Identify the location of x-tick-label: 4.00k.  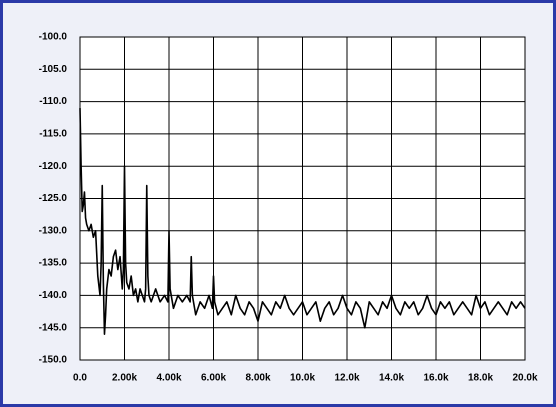
(168, 378).